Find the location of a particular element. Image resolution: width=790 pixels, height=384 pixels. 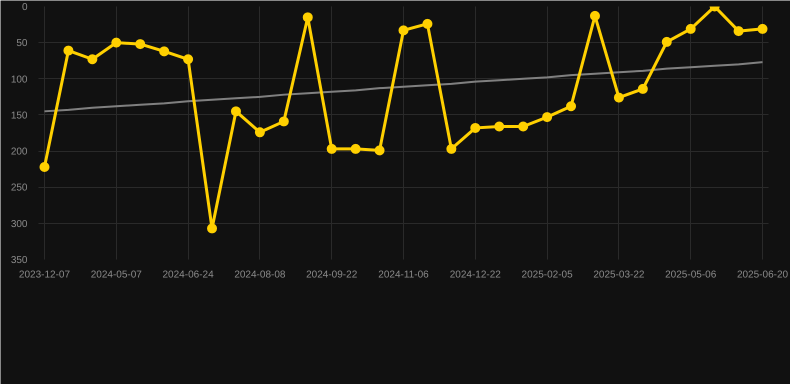

y-tick-label: 250 is located at coordinates (19, 188).